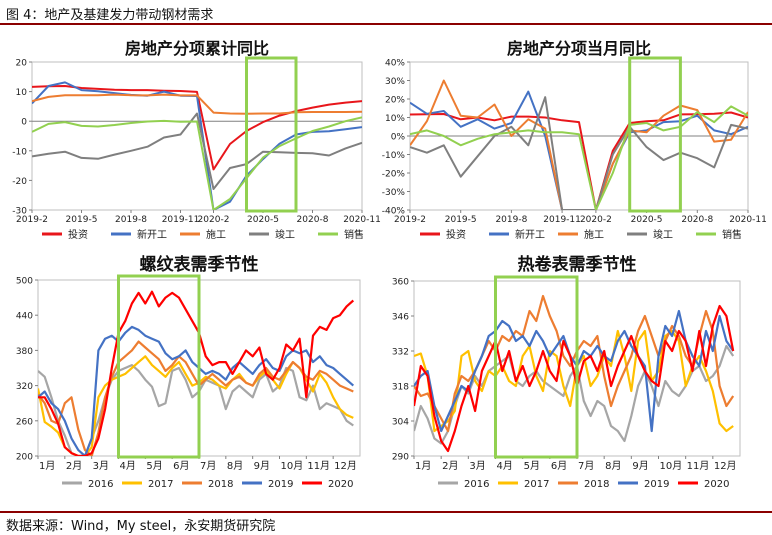  What do you see at coordinates (398, 138) in the screenshot?
I see `y-tick-label: 0%` at bounding box center [398, 138].